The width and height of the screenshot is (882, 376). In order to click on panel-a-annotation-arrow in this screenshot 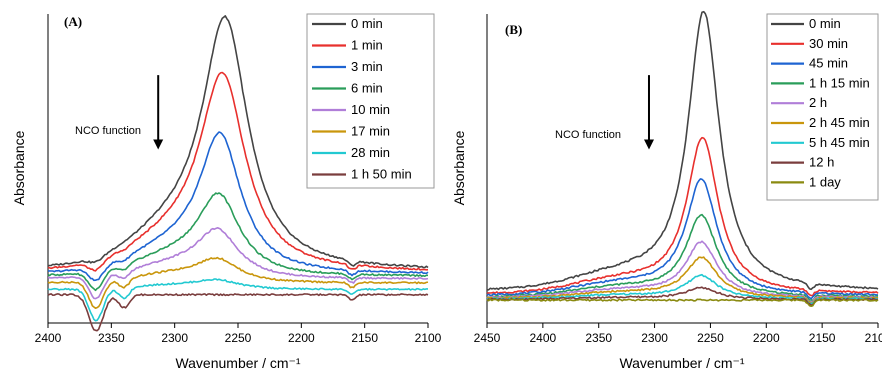, I will do `click(158, 112)`.